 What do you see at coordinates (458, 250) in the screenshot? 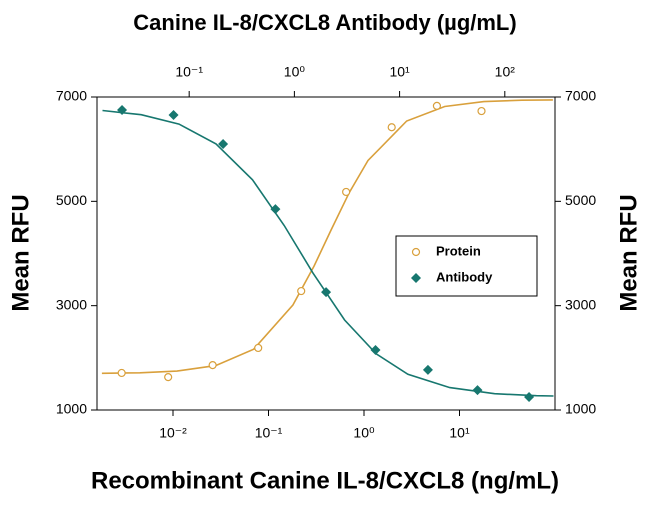
I see `legend-label: Protein` at bounding box center [458, 250].